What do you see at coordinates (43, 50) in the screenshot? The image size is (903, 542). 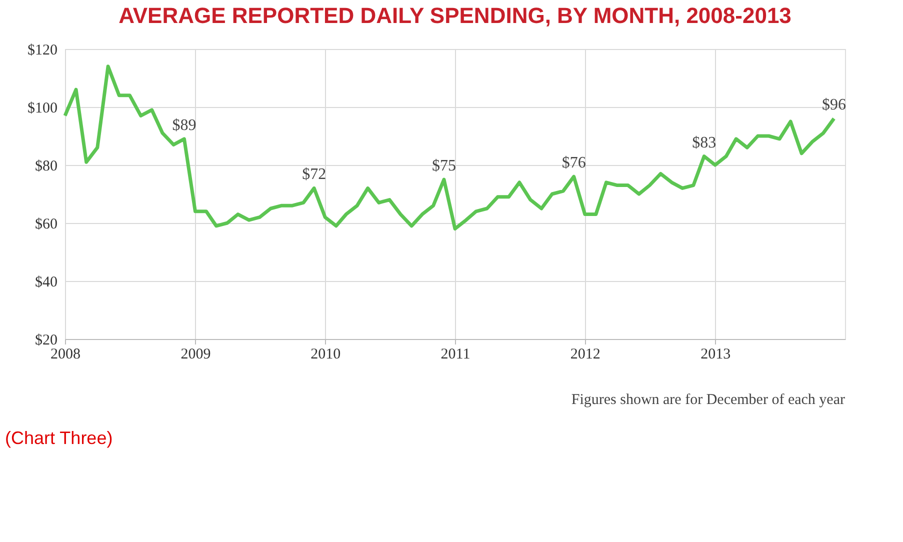 I see `y-tick-label: $120` at bounding box center [43, 50].